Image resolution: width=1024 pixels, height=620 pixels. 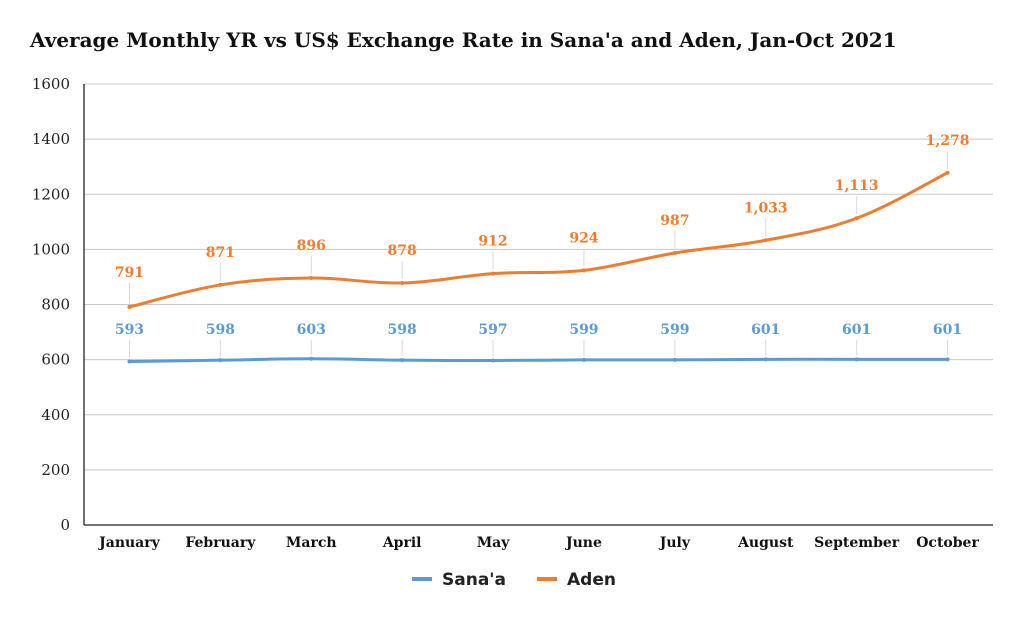 I want to click on x-tick-label-september: September, so click(x=857, y=543).